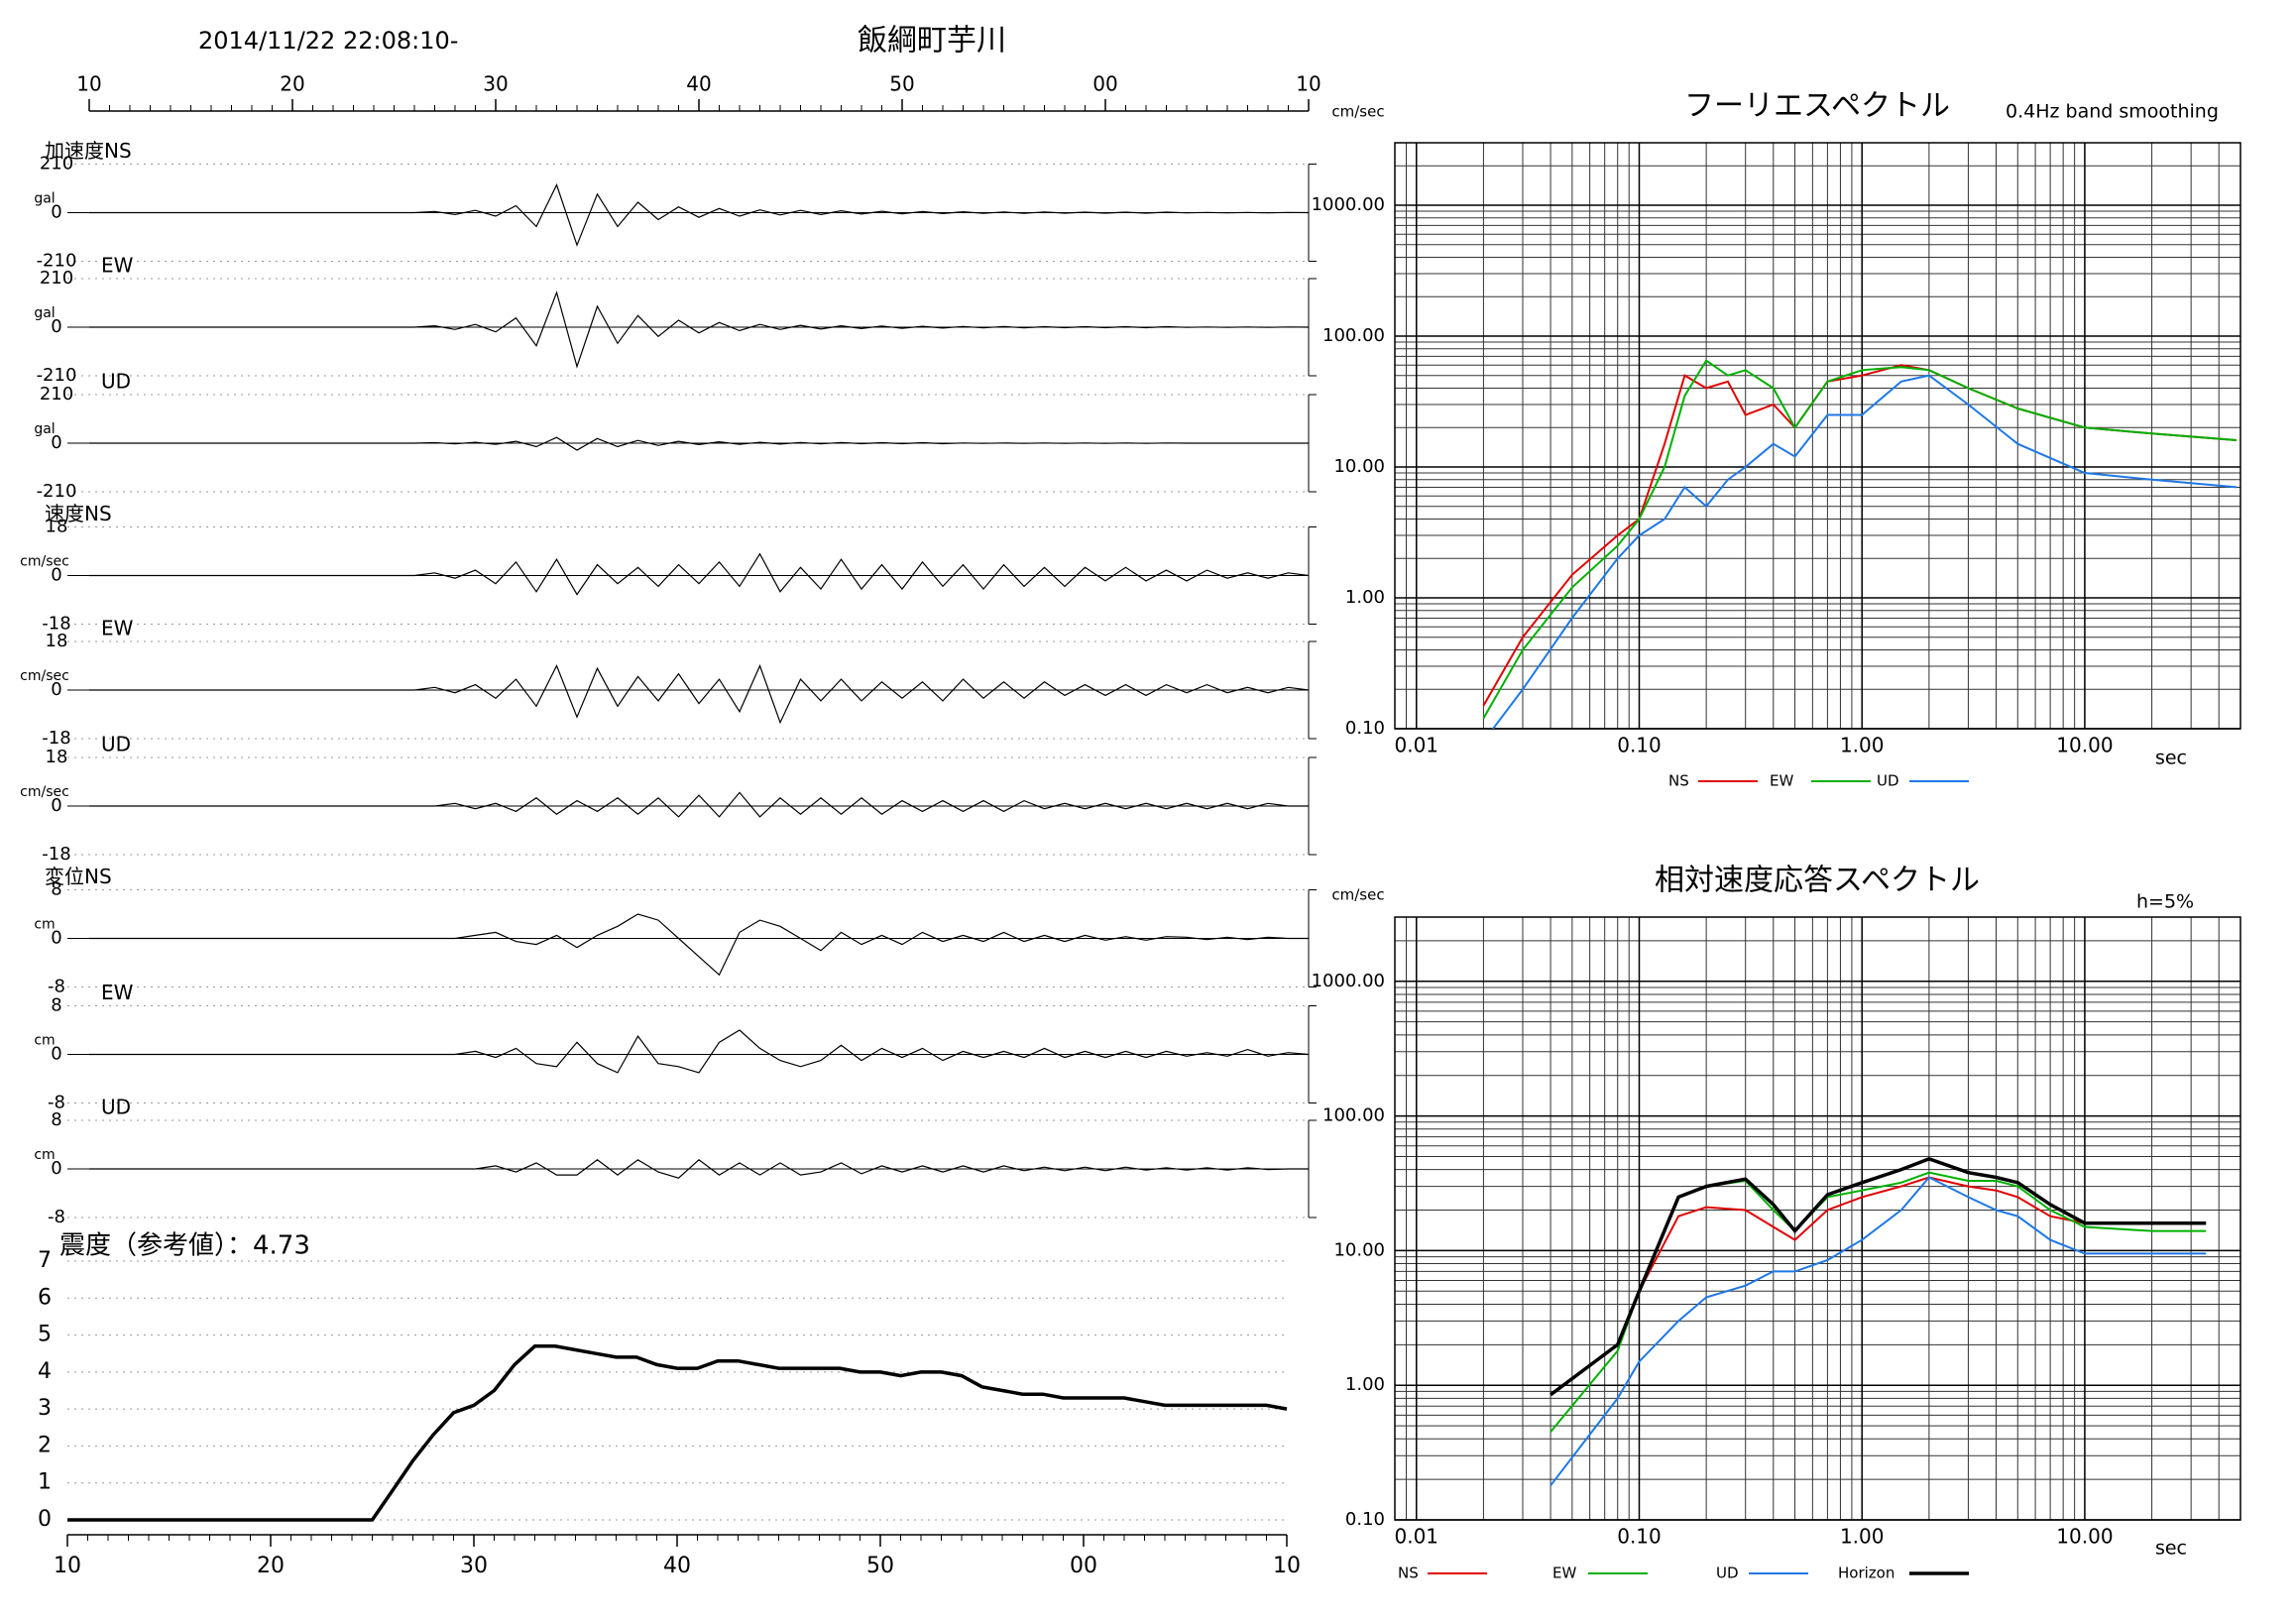  What do you see at coordinates (89, 151) in the screenshot?
I see `panel-title: 加速度NS` at bounding box center [89, 151].